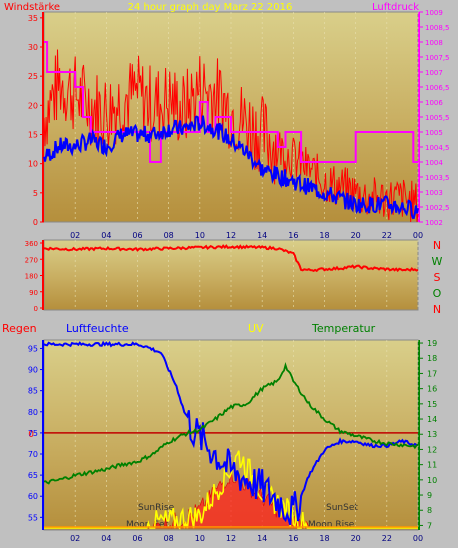 This screenshot has height=548, width=458. Describe the element at coordinates (33, 135) in the screenshot. I see `wind-y-tick-label: 15` at that location.